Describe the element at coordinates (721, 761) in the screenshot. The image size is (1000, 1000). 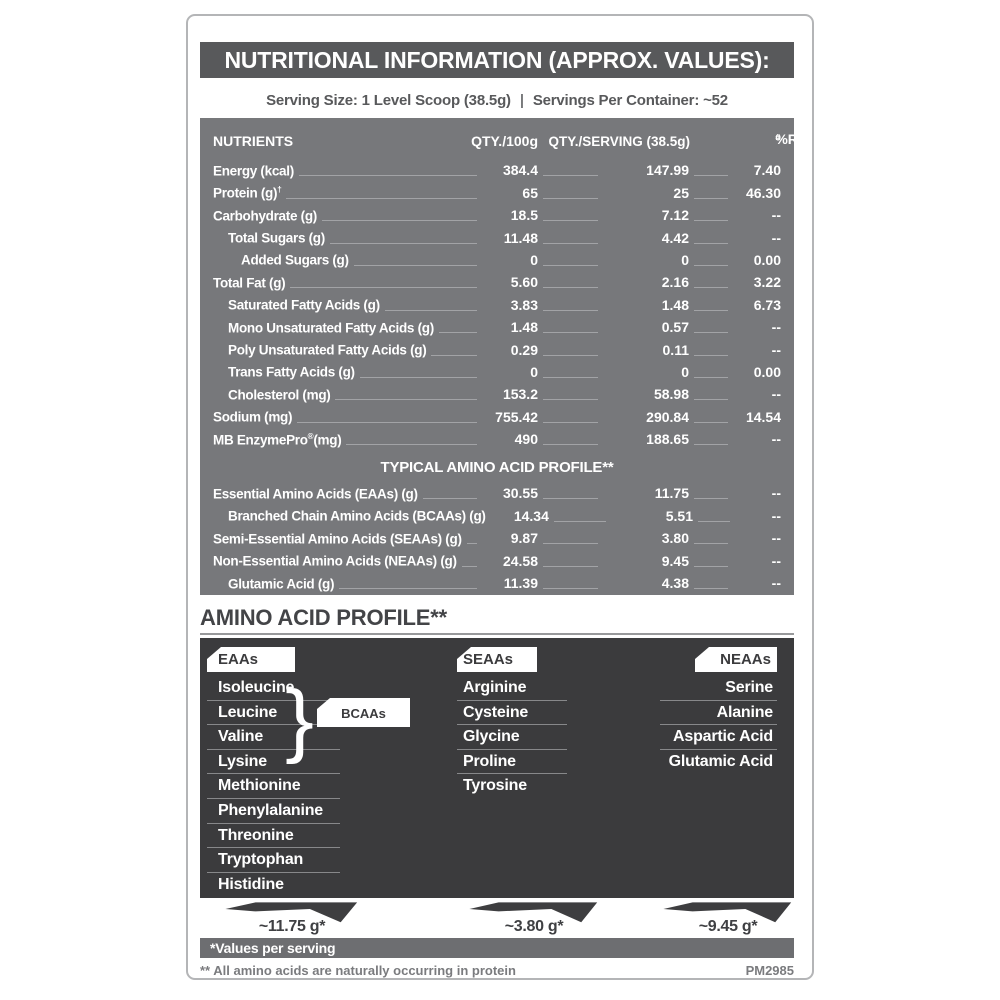
I see `amino-acid-item: Glutamic Acid` at that location.